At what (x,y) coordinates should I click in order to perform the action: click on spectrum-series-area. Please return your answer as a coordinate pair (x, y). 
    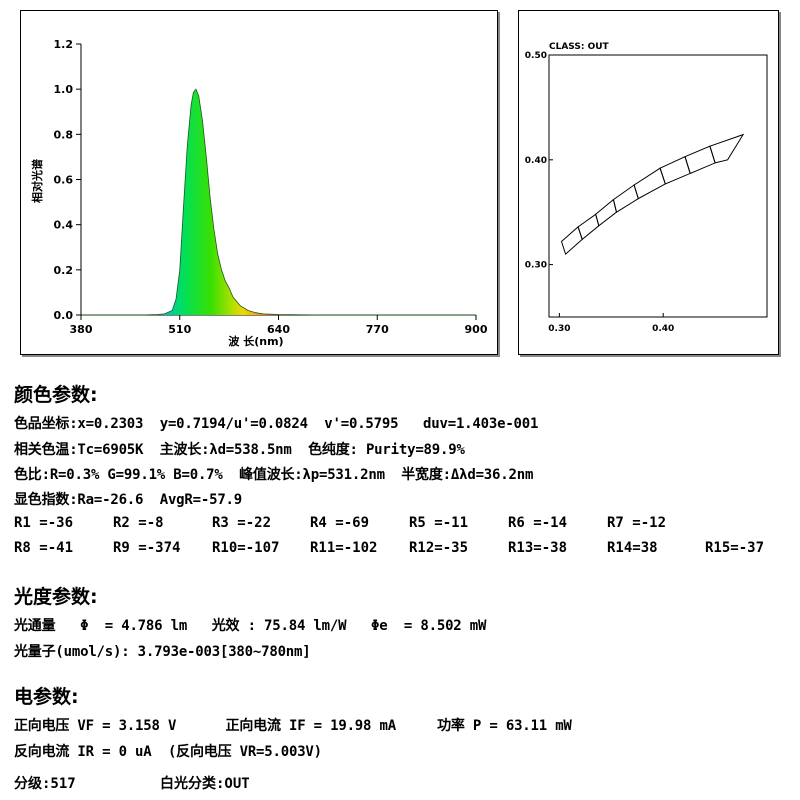
    Looking at the image, I should click on (278, 202).